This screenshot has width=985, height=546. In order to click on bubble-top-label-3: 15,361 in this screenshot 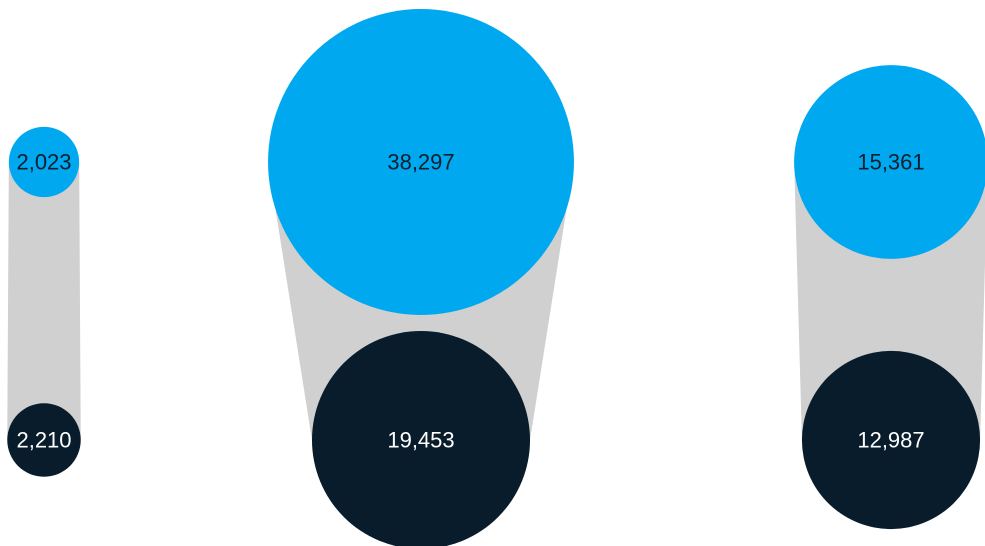, I will do `click(890, 162)`.